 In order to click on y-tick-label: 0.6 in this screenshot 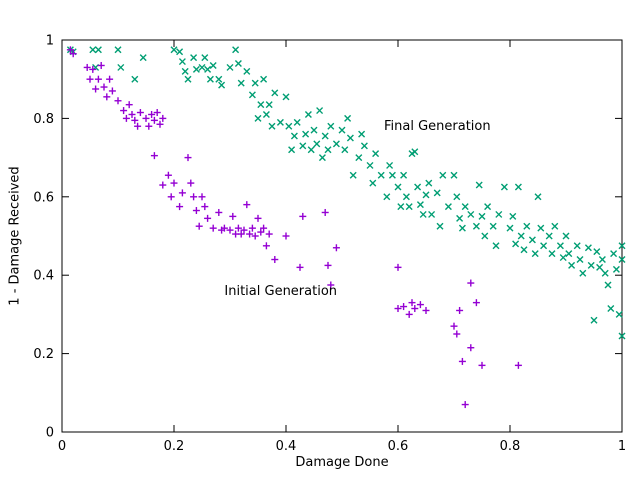, I will do `click(43, 197)`.